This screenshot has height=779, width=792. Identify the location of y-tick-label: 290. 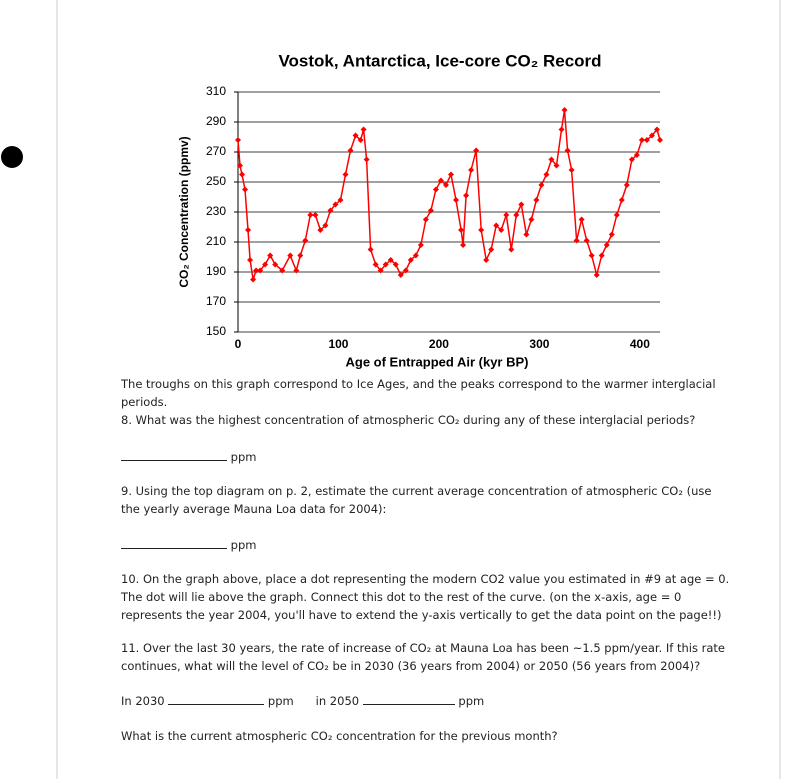
(216, 121).